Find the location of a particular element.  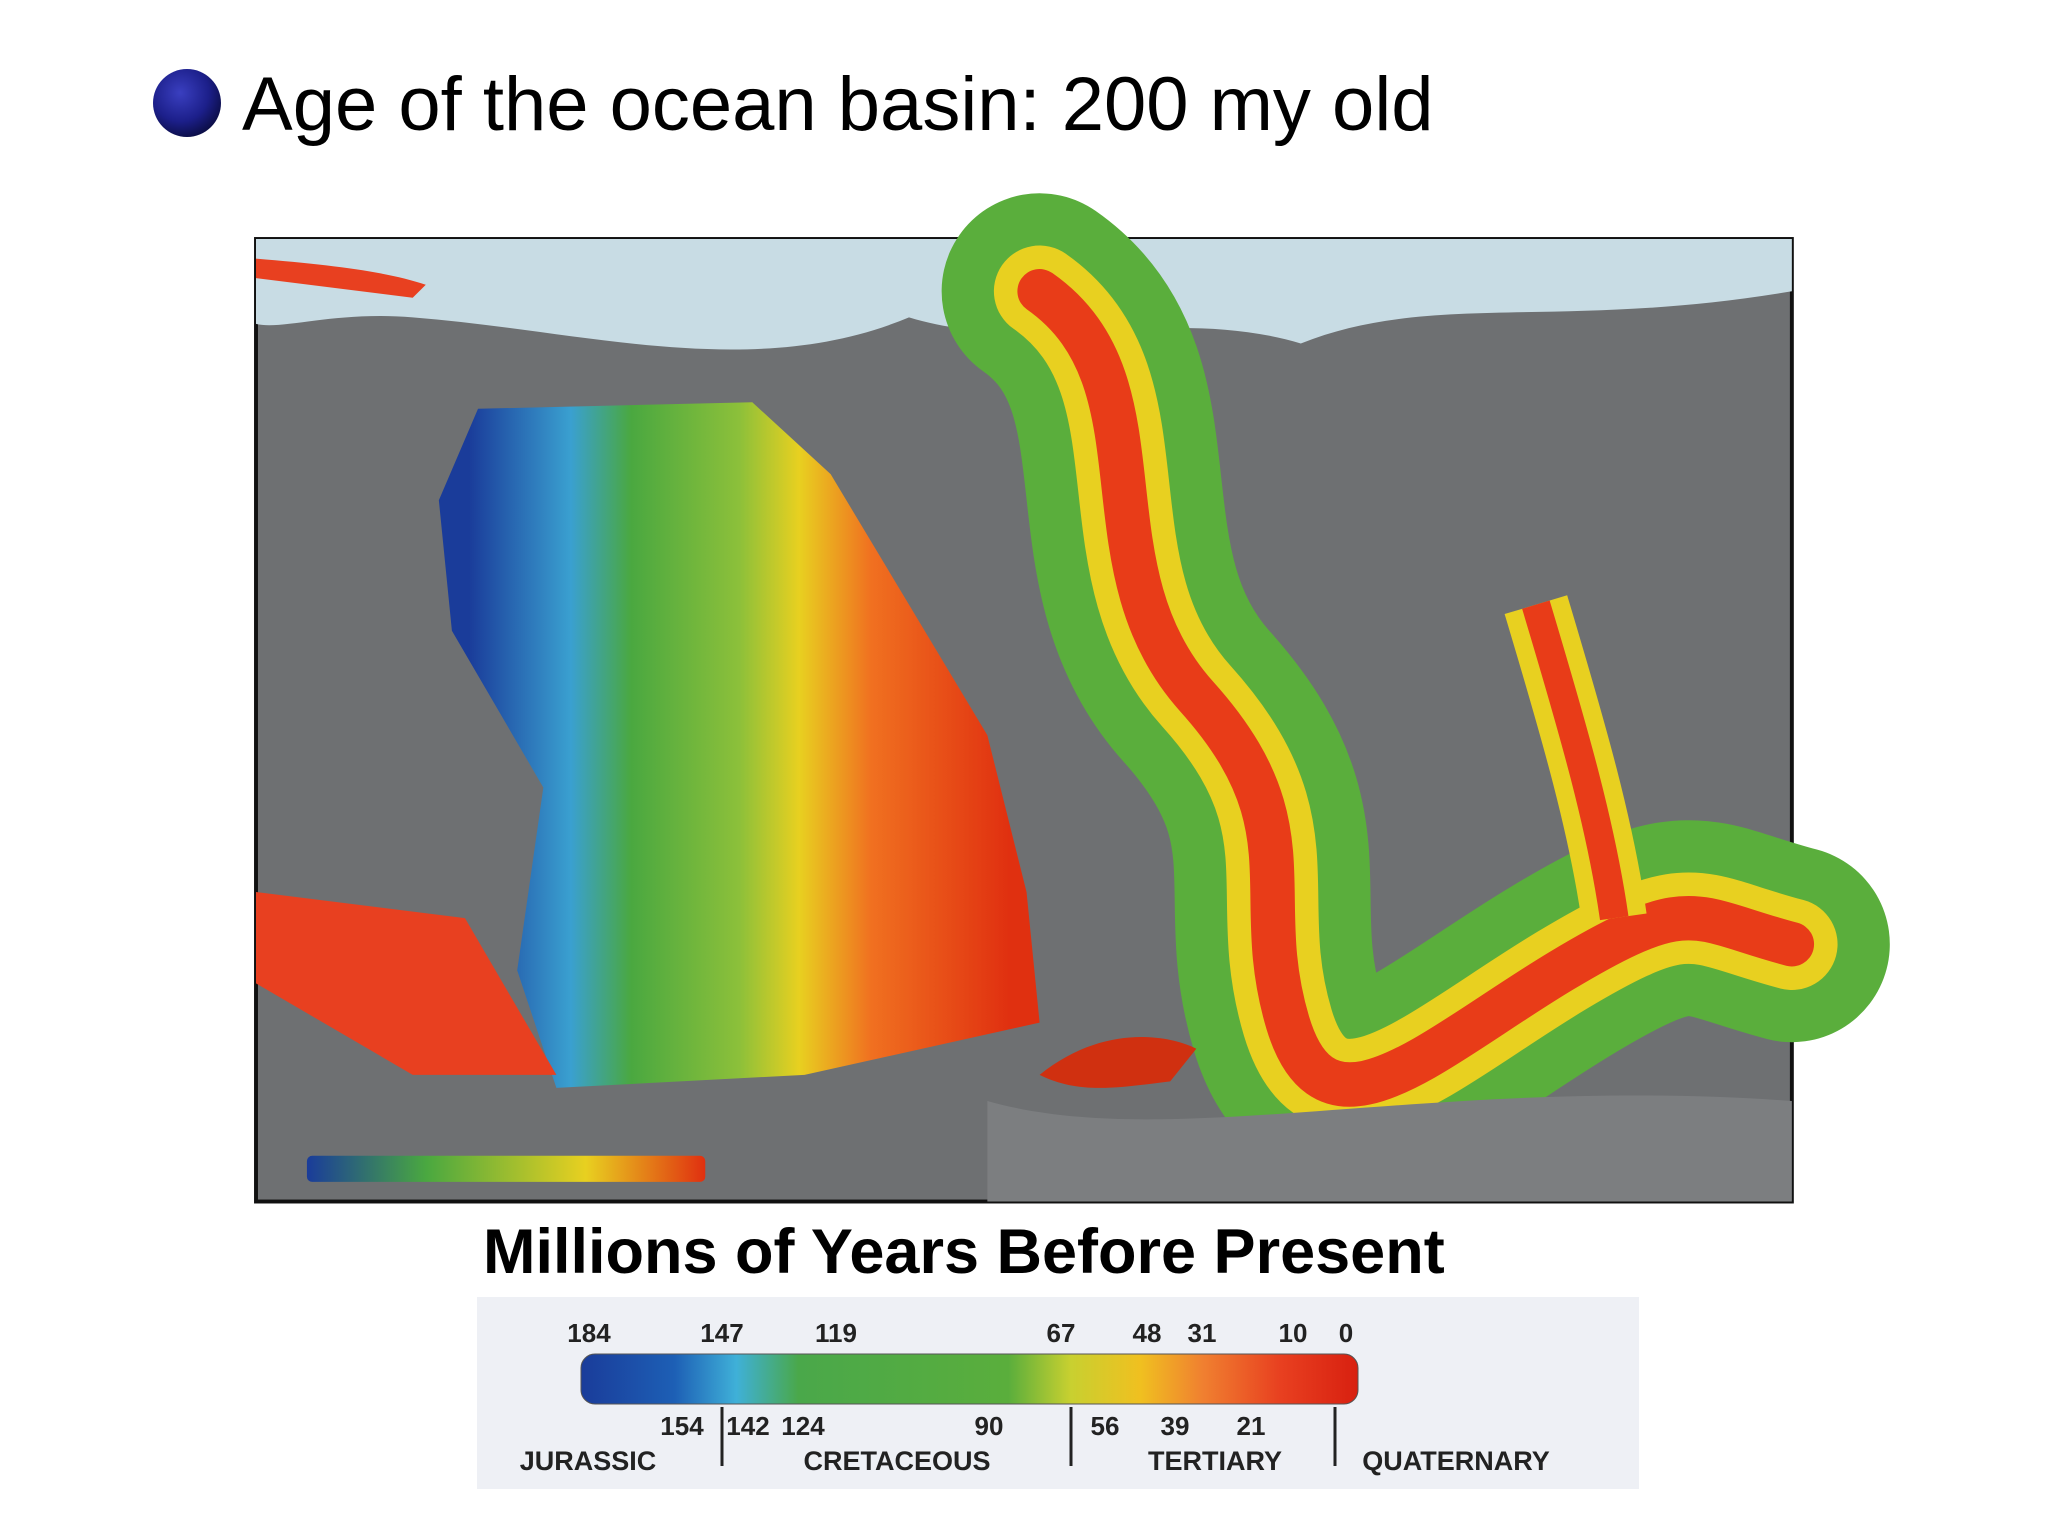

indian-ridge-red is located at coordinates (1575, 760).